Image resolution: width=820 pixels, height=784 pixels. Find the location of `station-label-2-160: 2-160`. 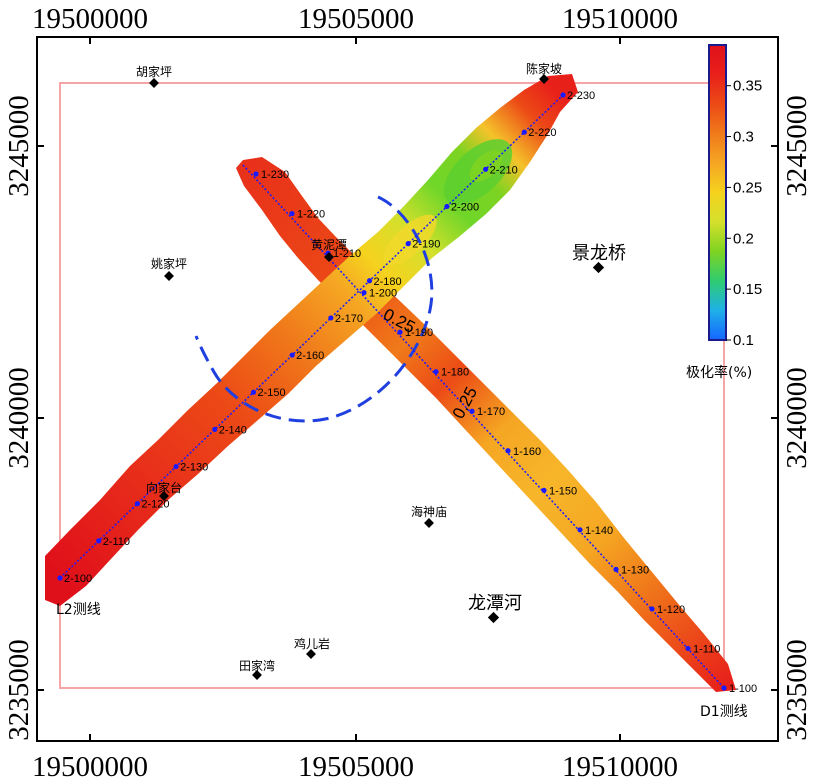

station-label-2-160: 2-160 is located at coordinates (310, 356).